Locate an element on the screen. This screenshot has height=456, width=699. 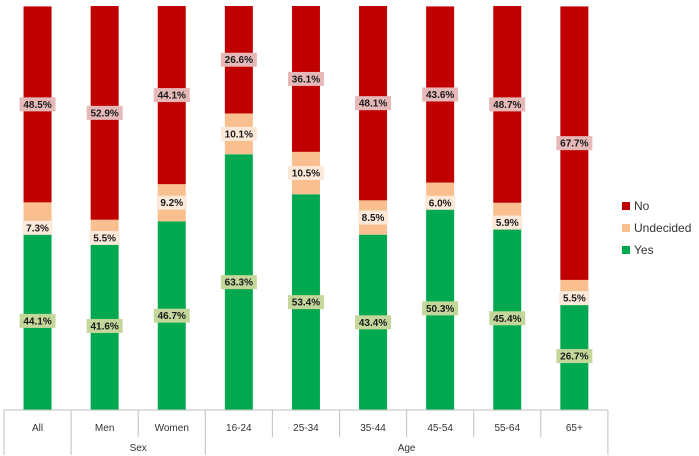
category-tick-label: 16-24 is located at coordinates (239, 428).